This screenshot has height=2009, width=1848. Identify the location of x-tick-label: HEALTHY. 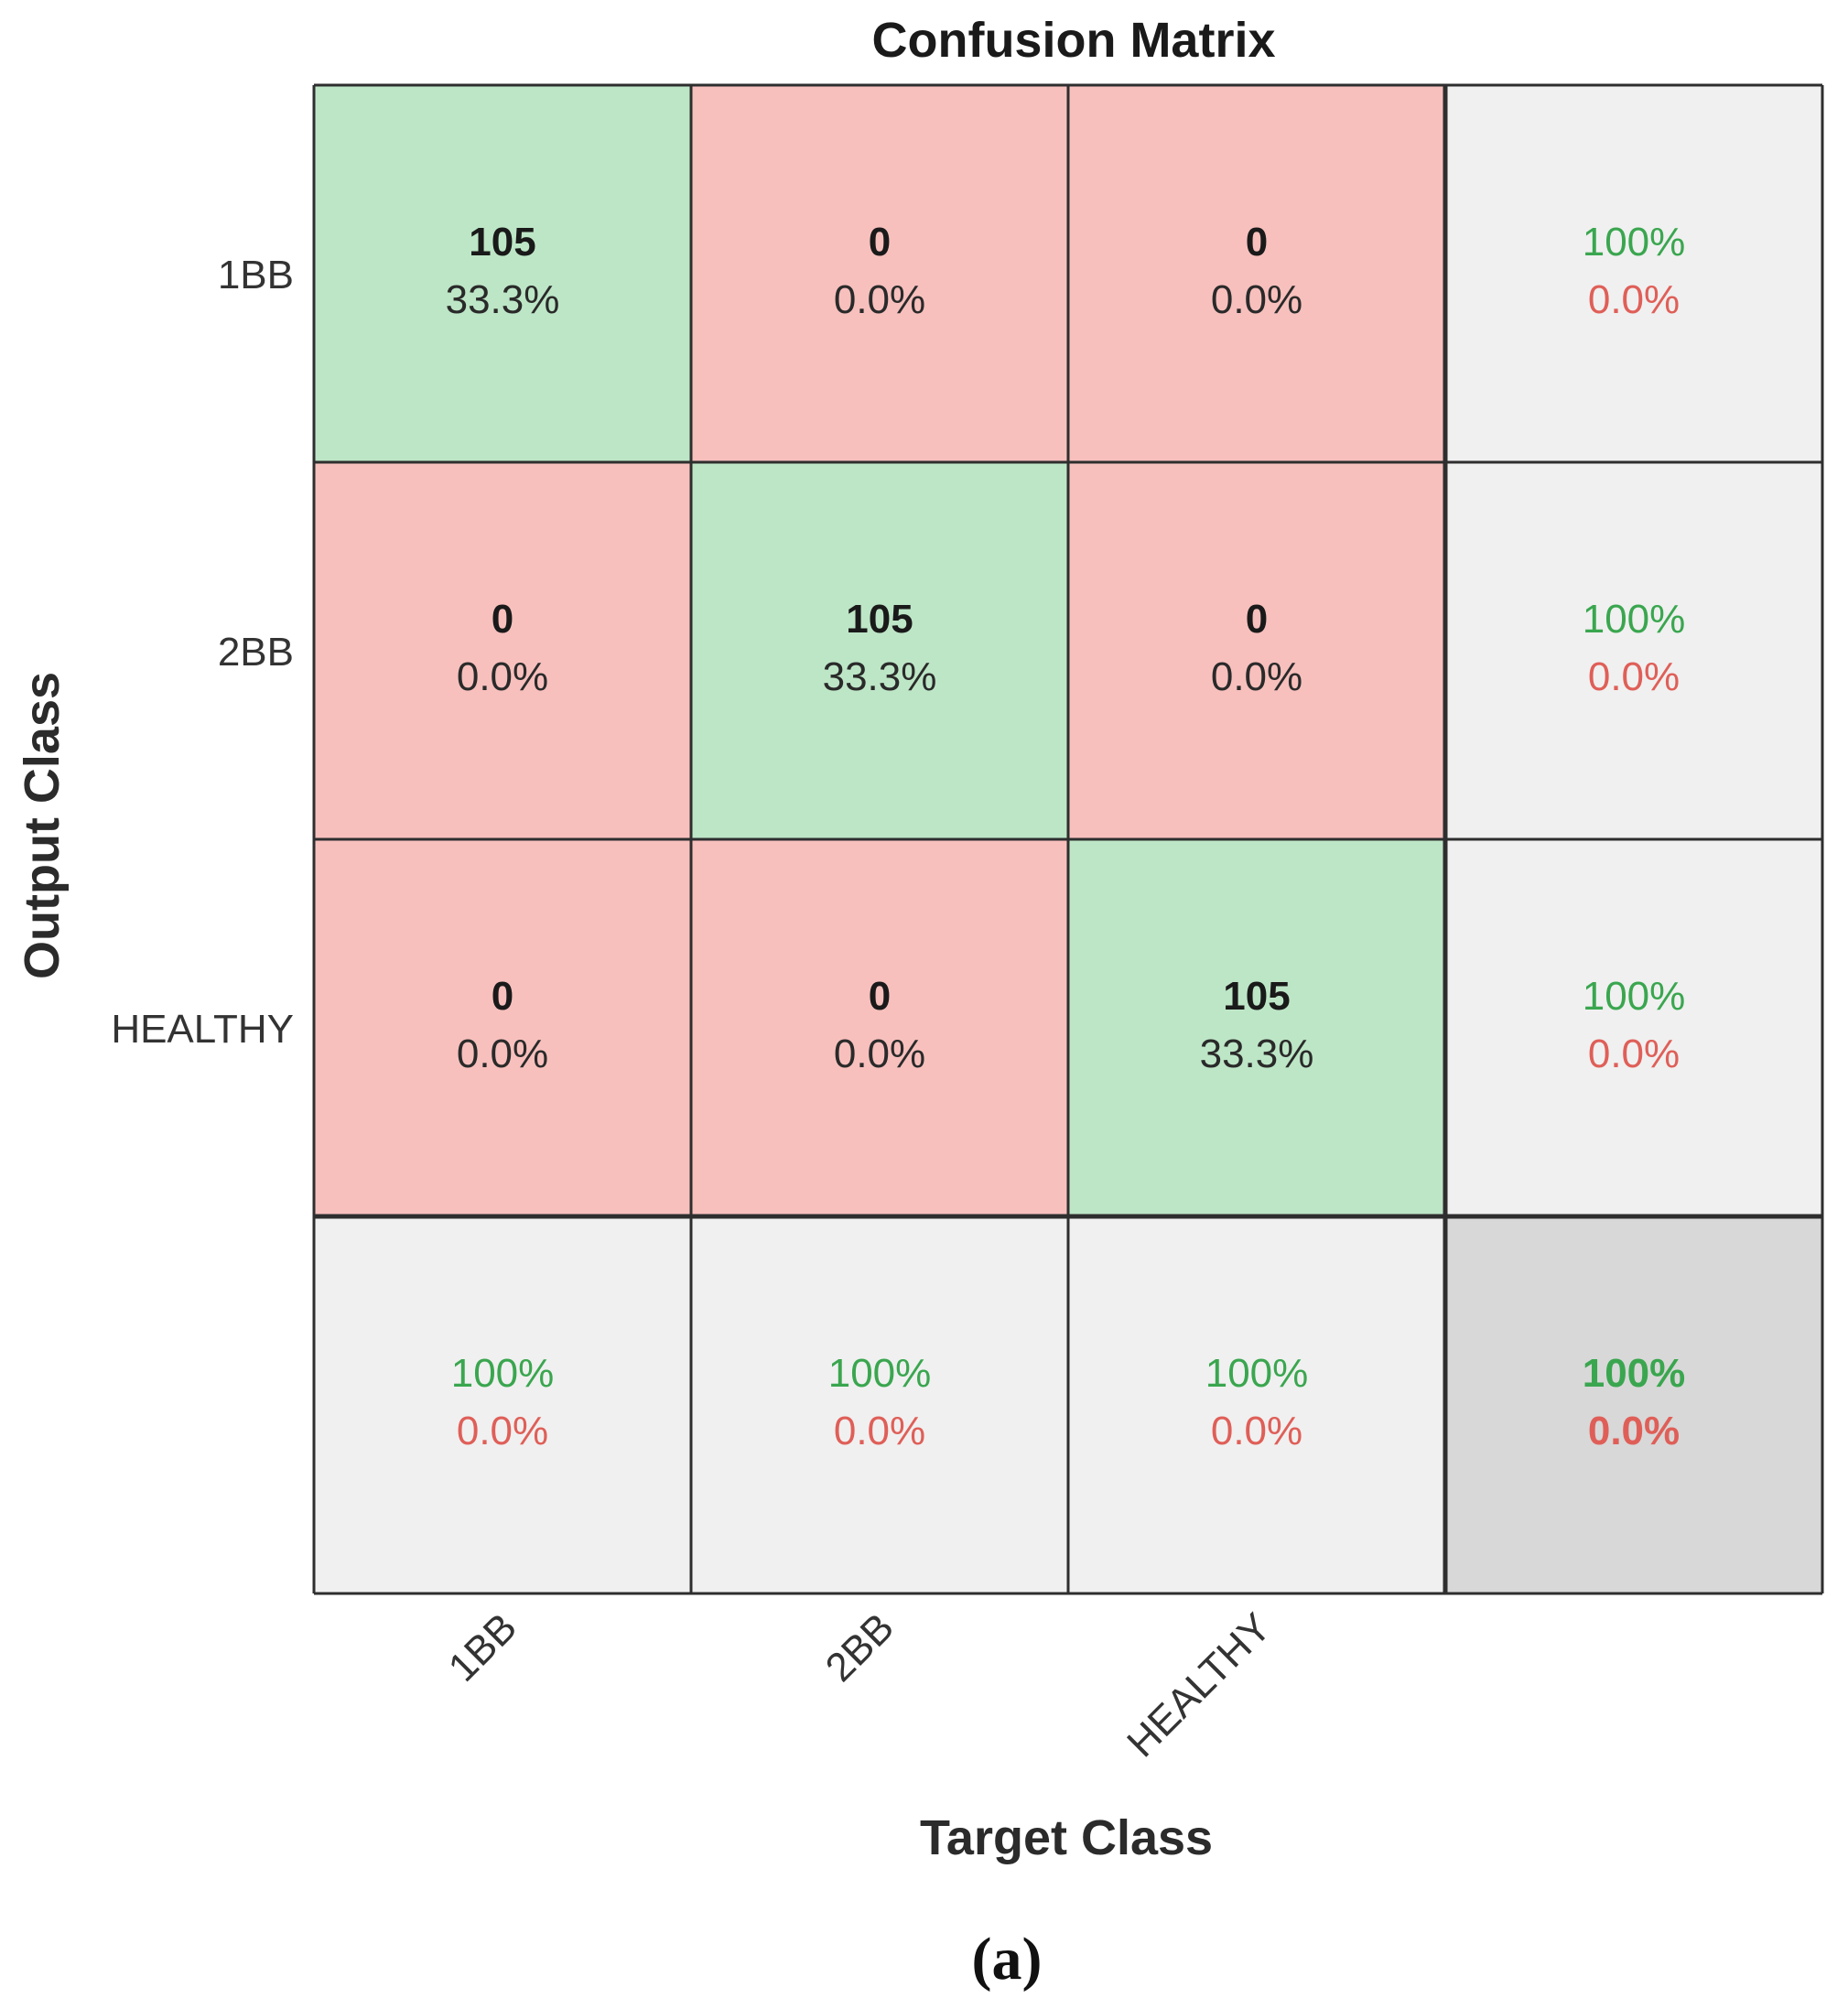
(1199, 1685).